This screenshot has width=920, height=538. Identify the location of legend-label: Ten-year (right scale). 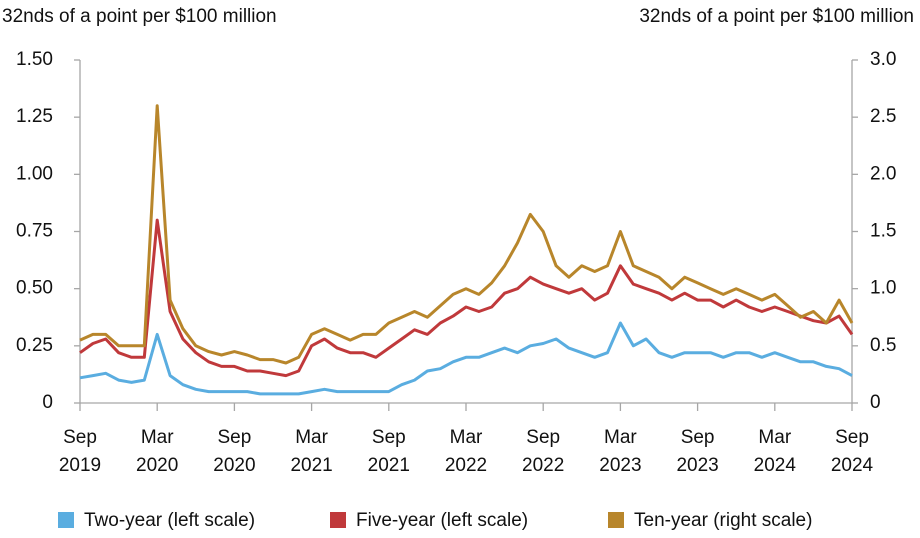
(723, 520).